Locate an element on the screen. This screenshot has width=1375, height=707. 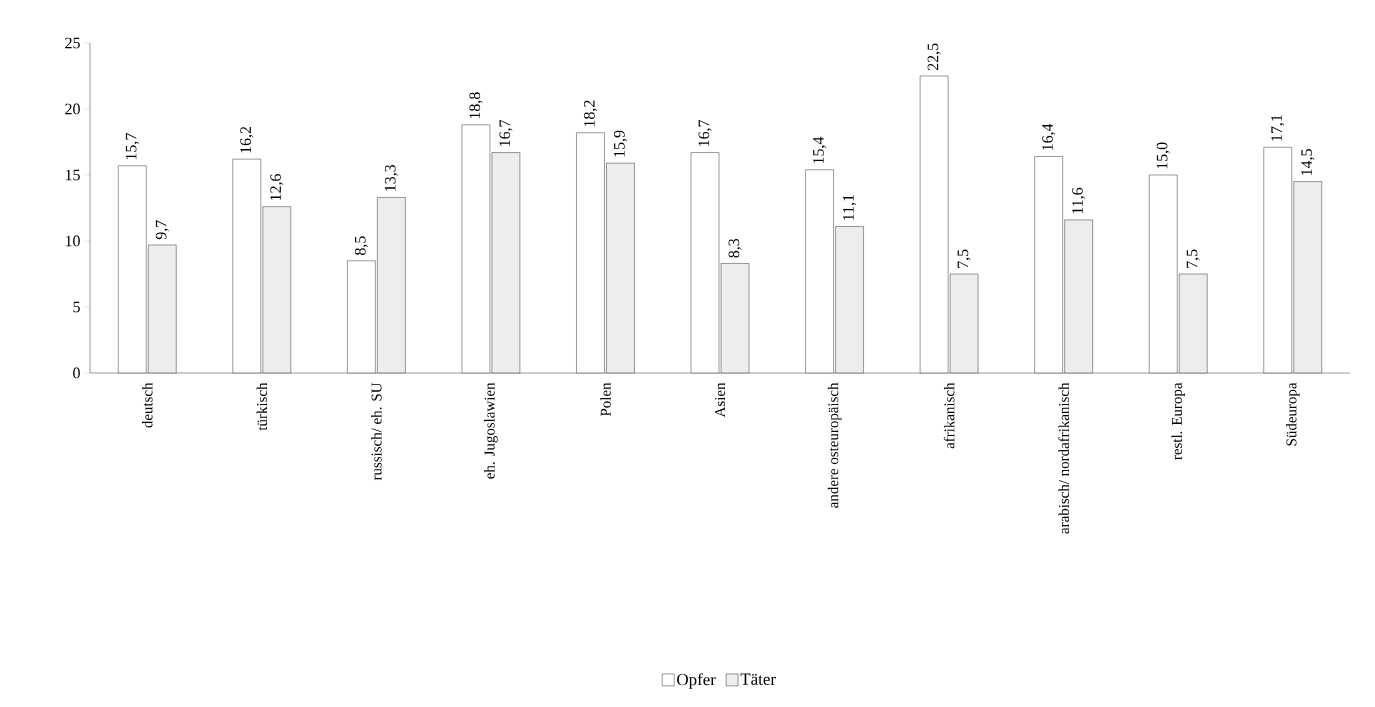
data-label: 11,1 is located at coordinates (850, 207).